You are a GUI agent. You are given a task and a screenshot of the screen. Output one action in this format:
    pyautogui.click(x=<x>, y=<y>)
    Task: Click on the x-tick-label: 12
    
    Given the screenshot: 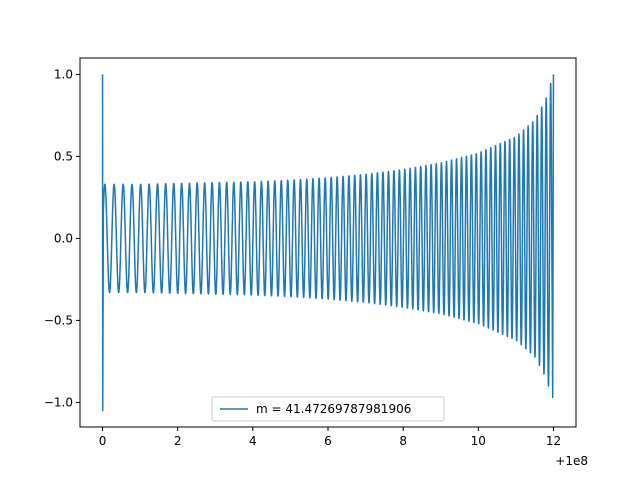 What is the action you would take?
    pyautogui.click(x=553, y=441)
    